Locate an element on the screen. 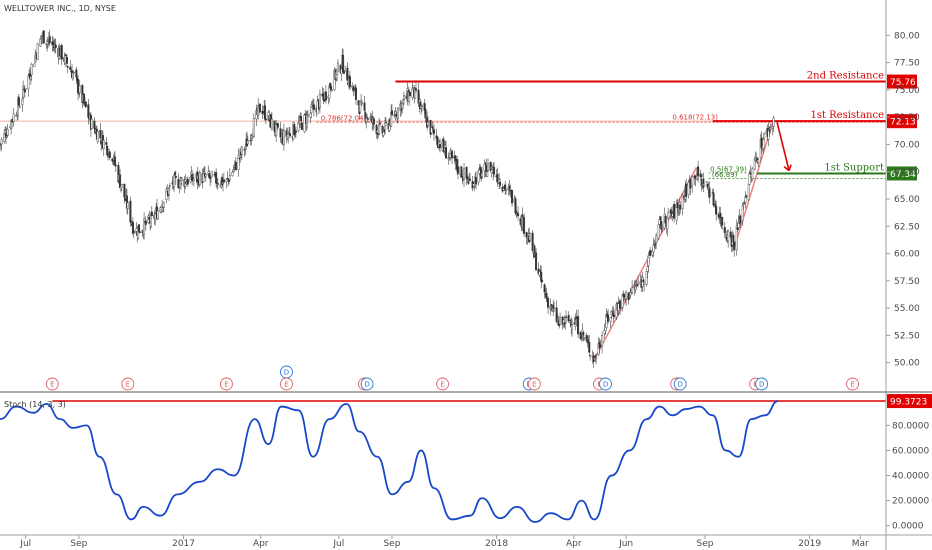 Image resolution: width=932 pixels, height=550 pixels. time-tick-label: Sep is located at coordinates (391, 544).